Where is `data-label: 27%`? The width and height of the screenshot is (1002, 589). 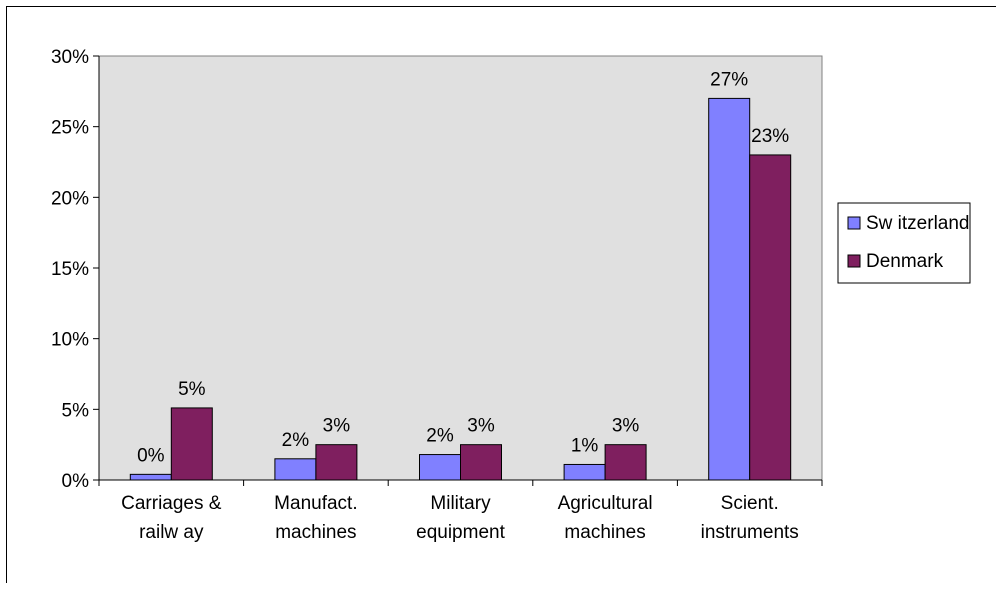 data-label: 27% is located at coordinates (729, 79).